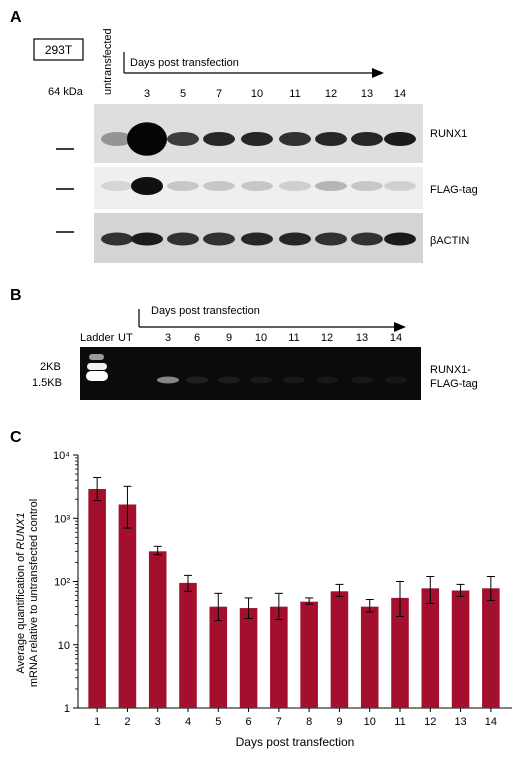 The height and width of the screenshot is (758, 520). What do you see at coordinates (205, 311) in the screenshot?
I see `days-caption-b: Days post transfection` at bounding box center [205, 311].